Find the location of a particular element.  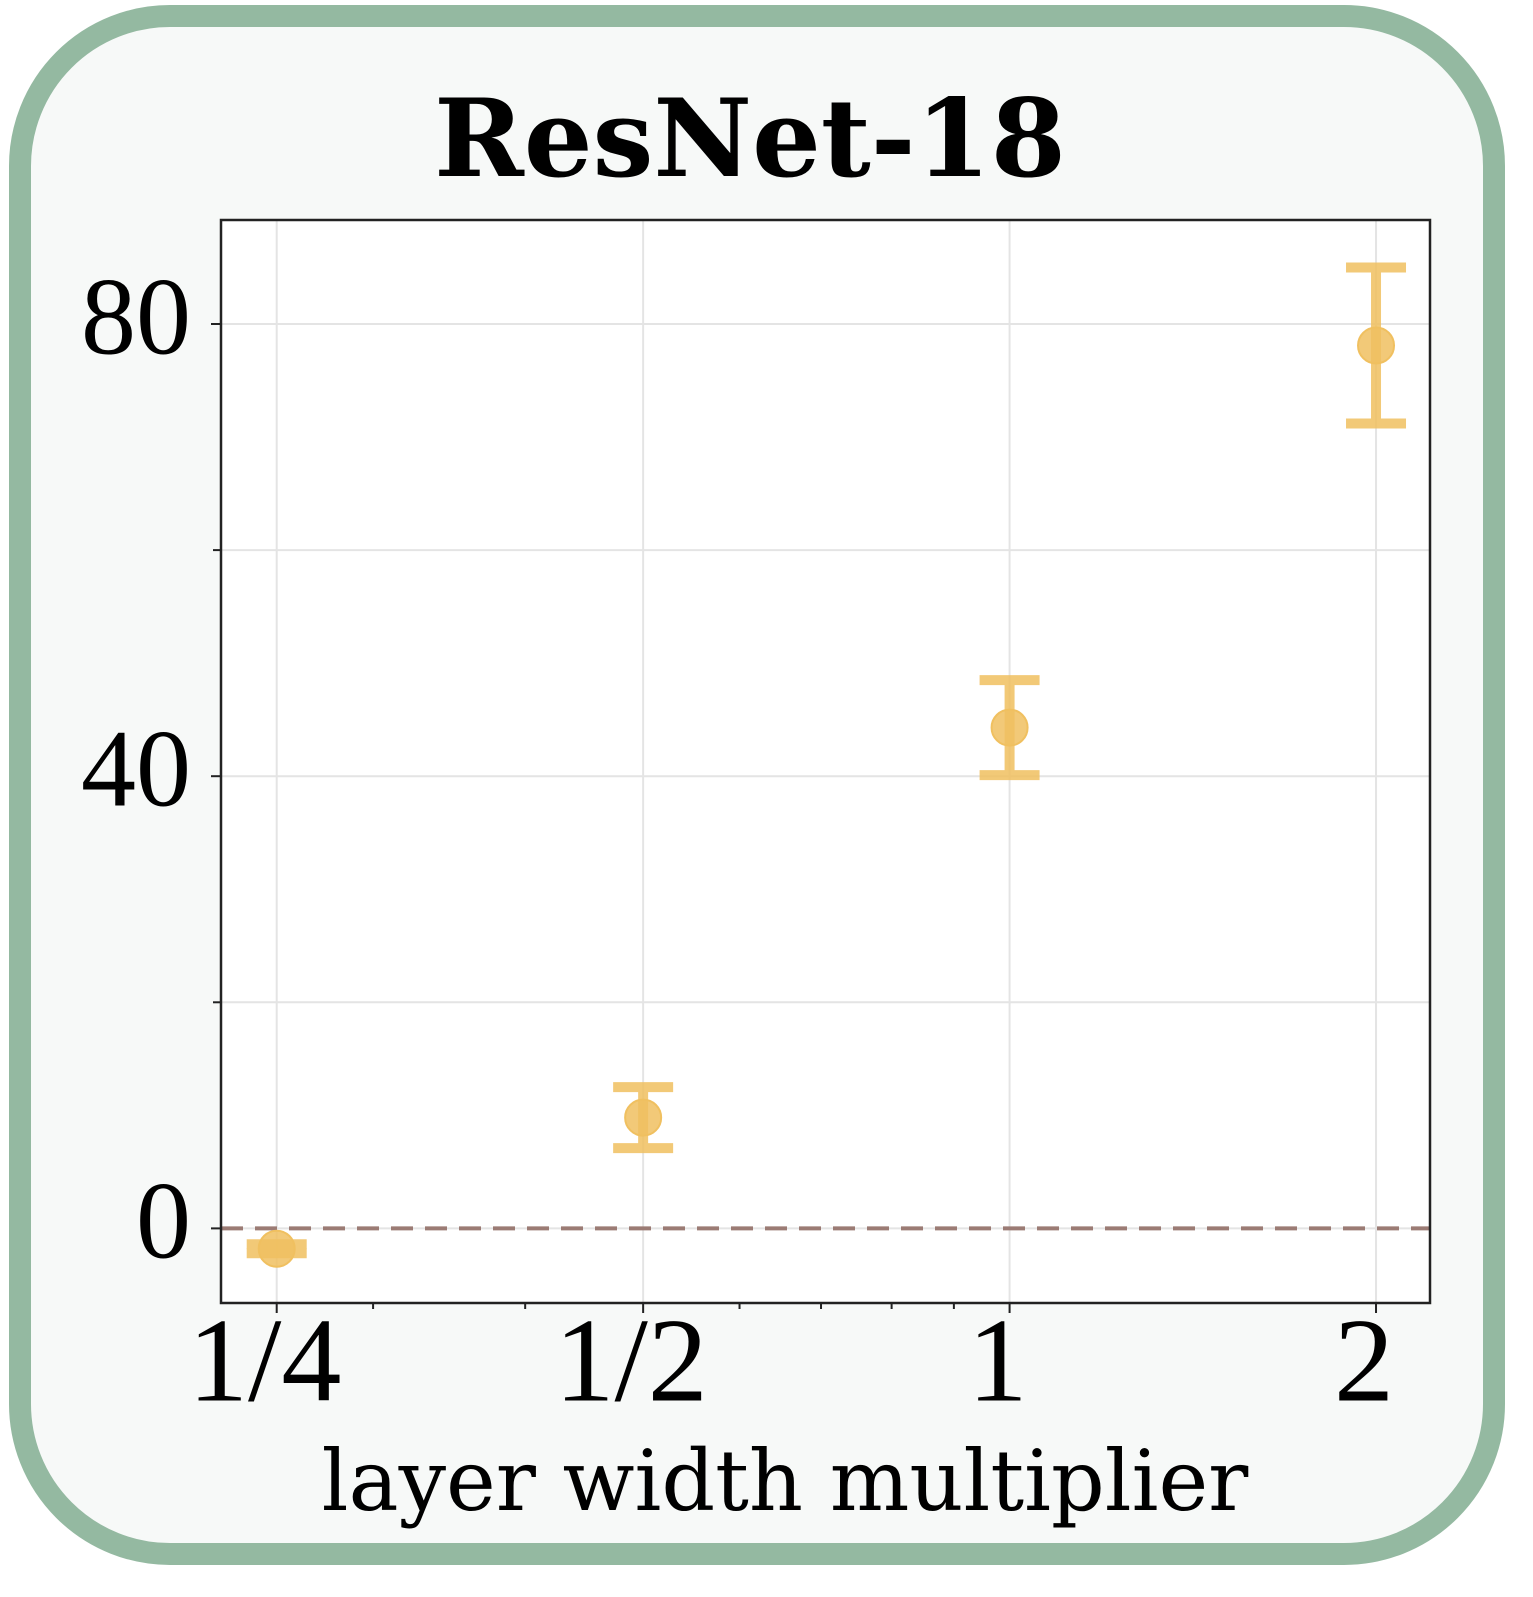

y-tick-label: 0 is located at coordinates (163, 1221).